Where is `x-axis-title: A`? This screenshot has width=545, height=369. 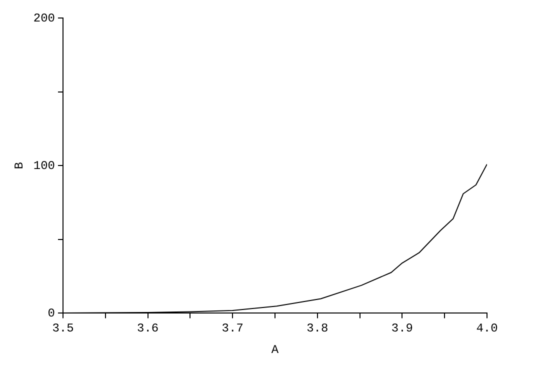
x-axis-title: A is located at coordinates (275, 349).